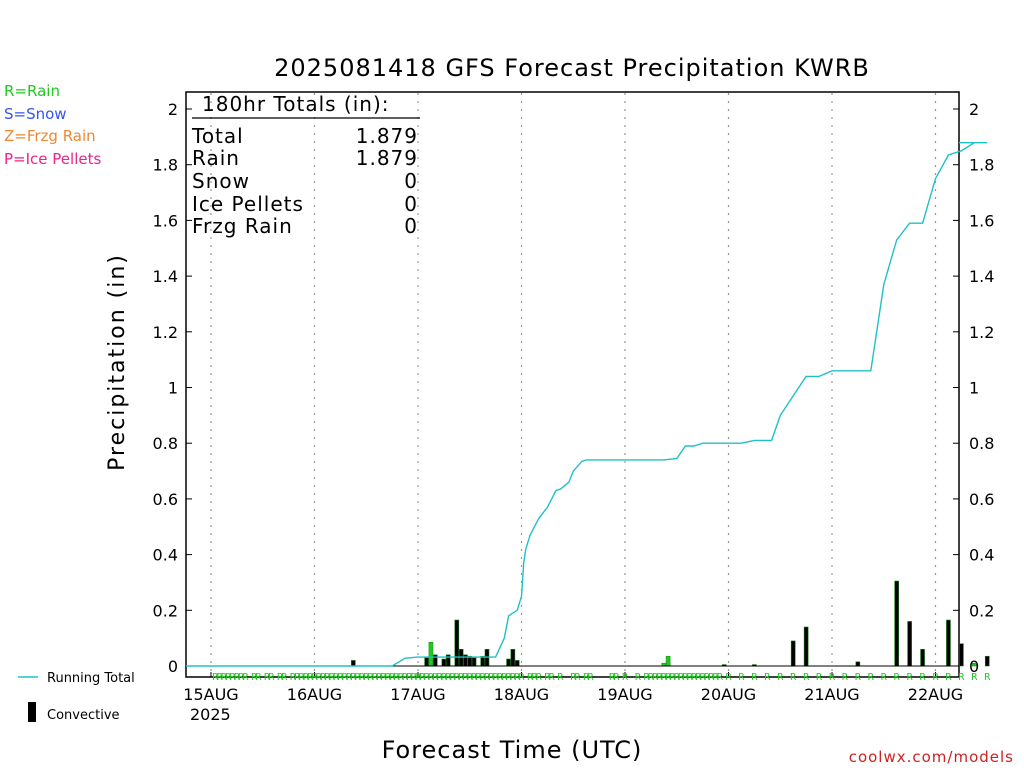  Describe the element at coordinates (32, 91) in the screenshot. I see `legend-rain: R=Rain` at that location.